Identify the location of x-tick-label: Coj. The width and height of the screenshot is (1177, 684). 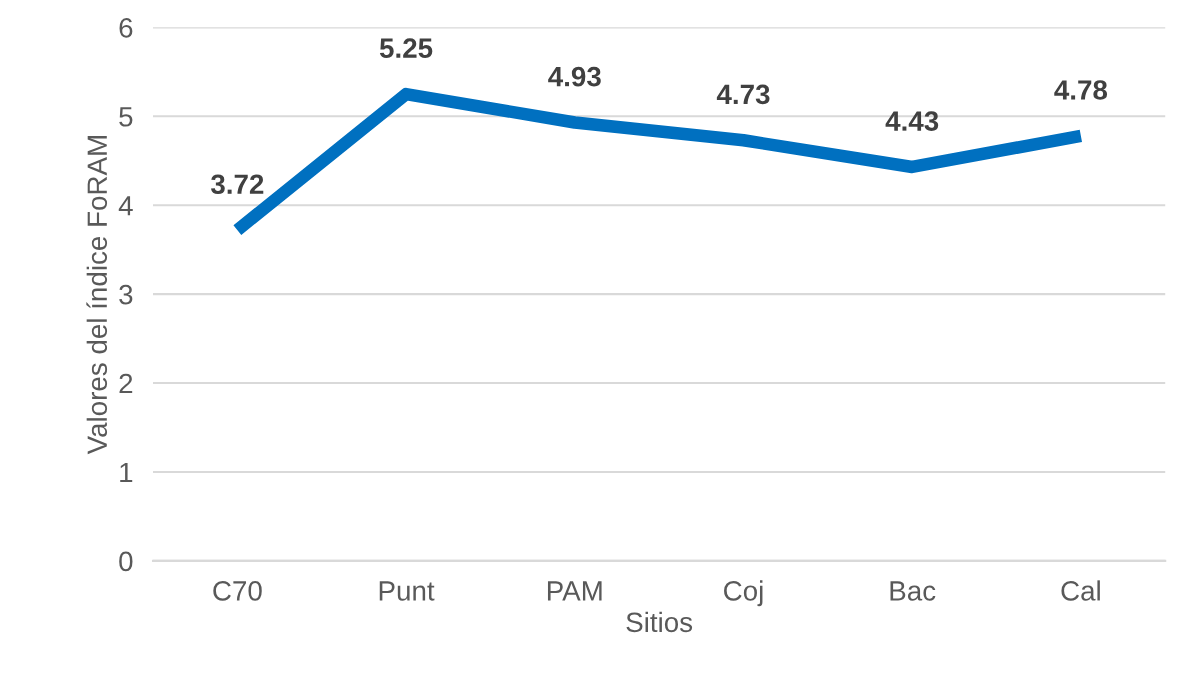
(743, 593).